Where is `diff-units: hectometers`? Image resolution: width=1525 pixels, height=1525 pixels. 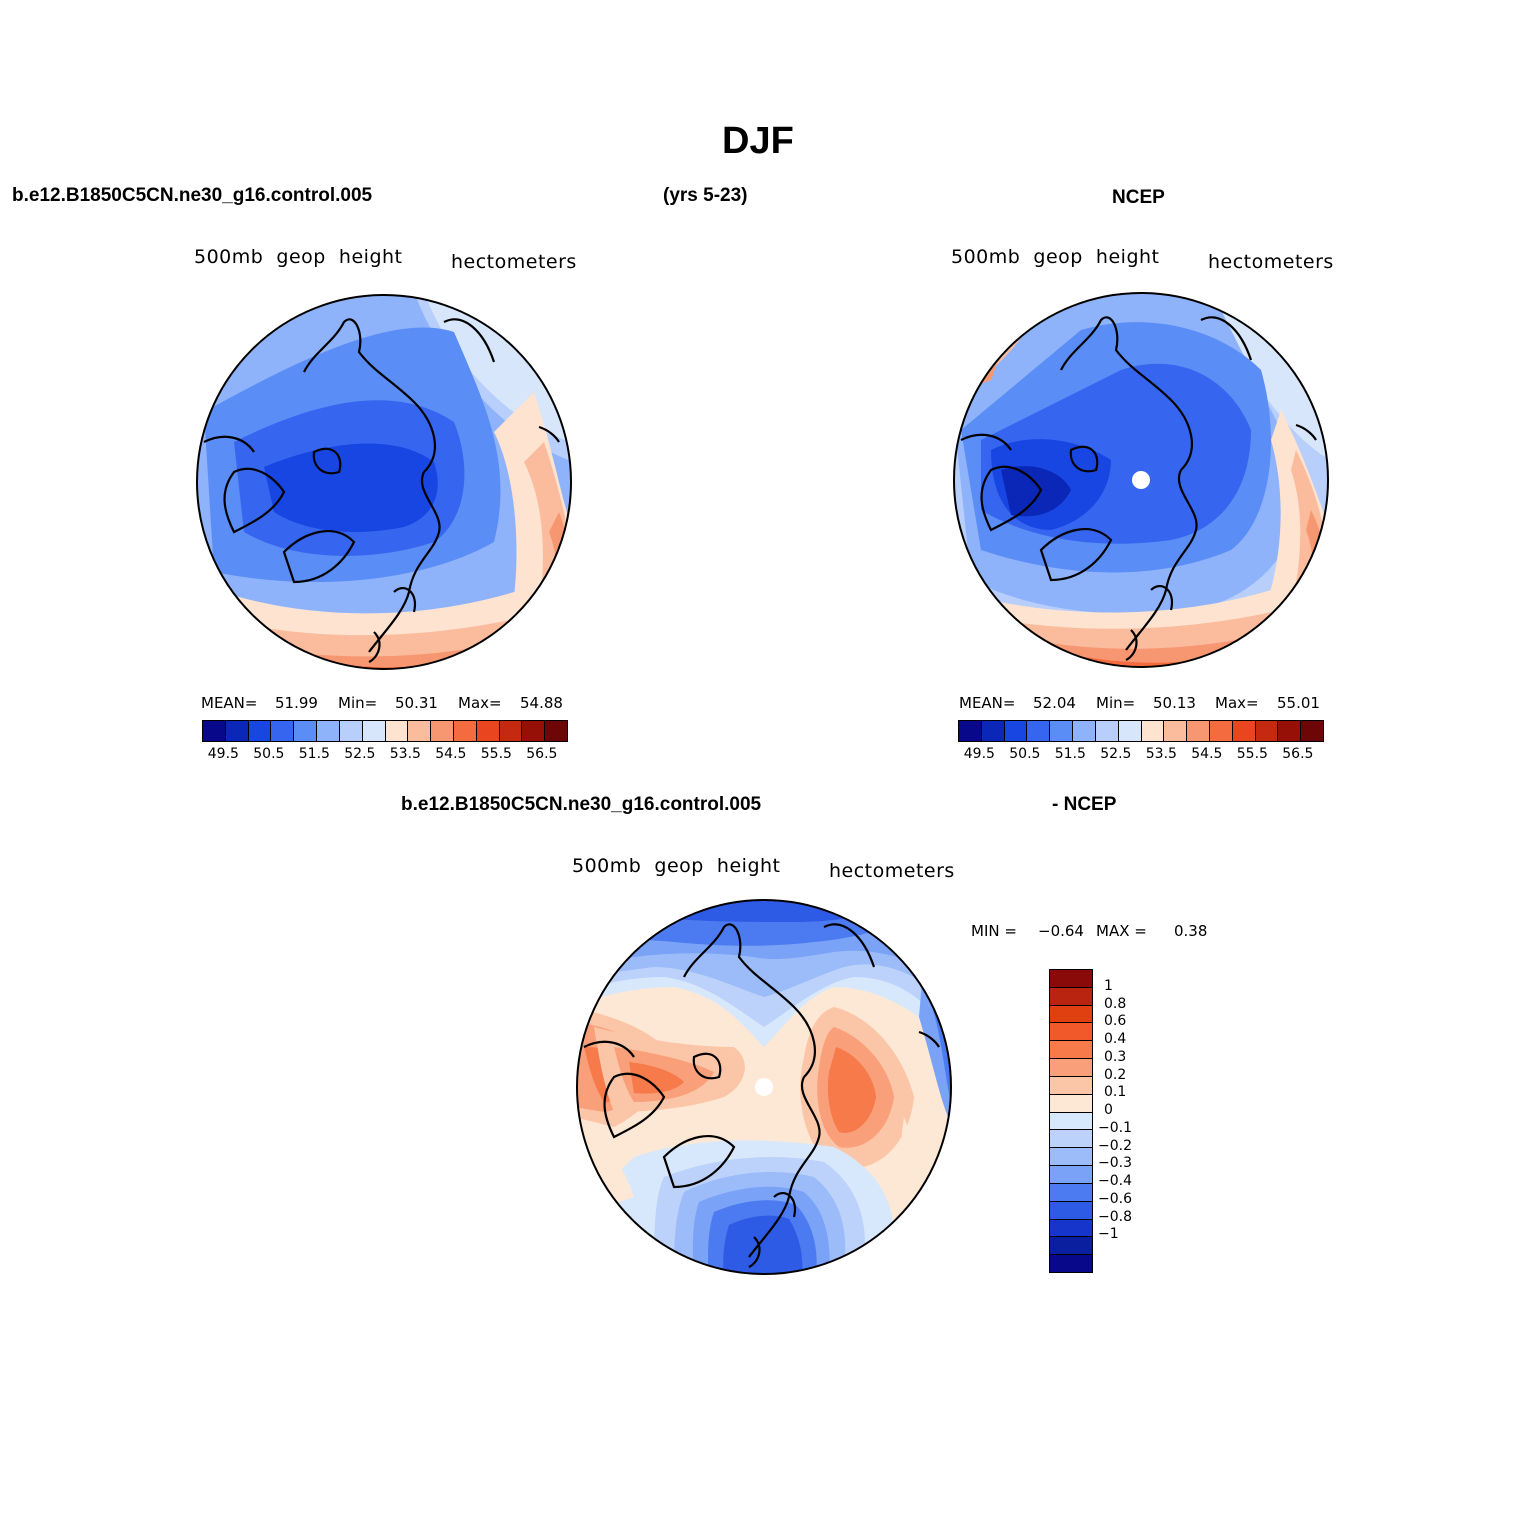 diff-units: hectometers is located at coordinates (892, 871).